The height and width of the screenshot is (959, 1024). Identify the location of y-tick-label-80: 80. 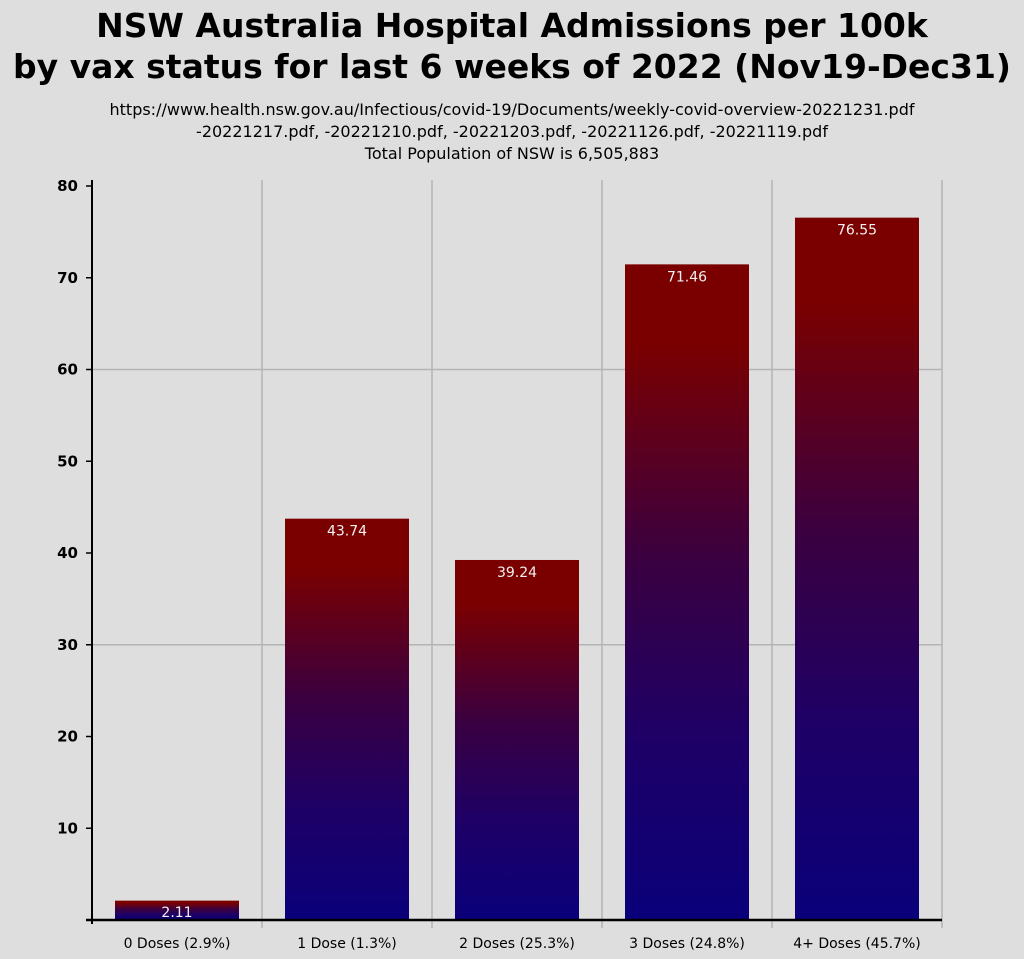
(67, 186).